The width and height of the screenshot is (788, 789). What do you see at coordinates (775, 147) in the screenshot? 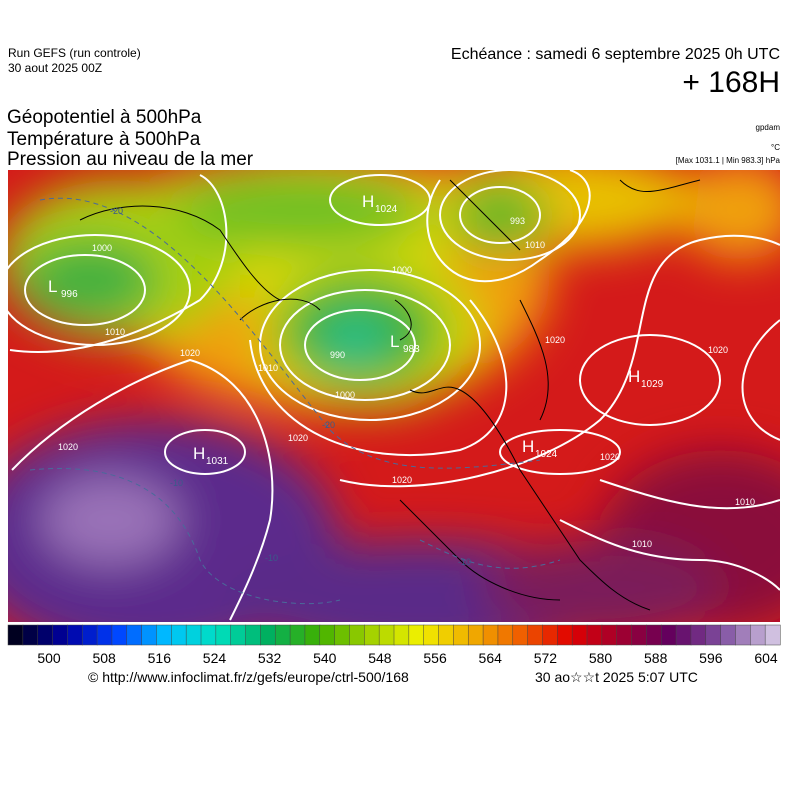
I see `unit: °C` at bounding box center [775, 147].